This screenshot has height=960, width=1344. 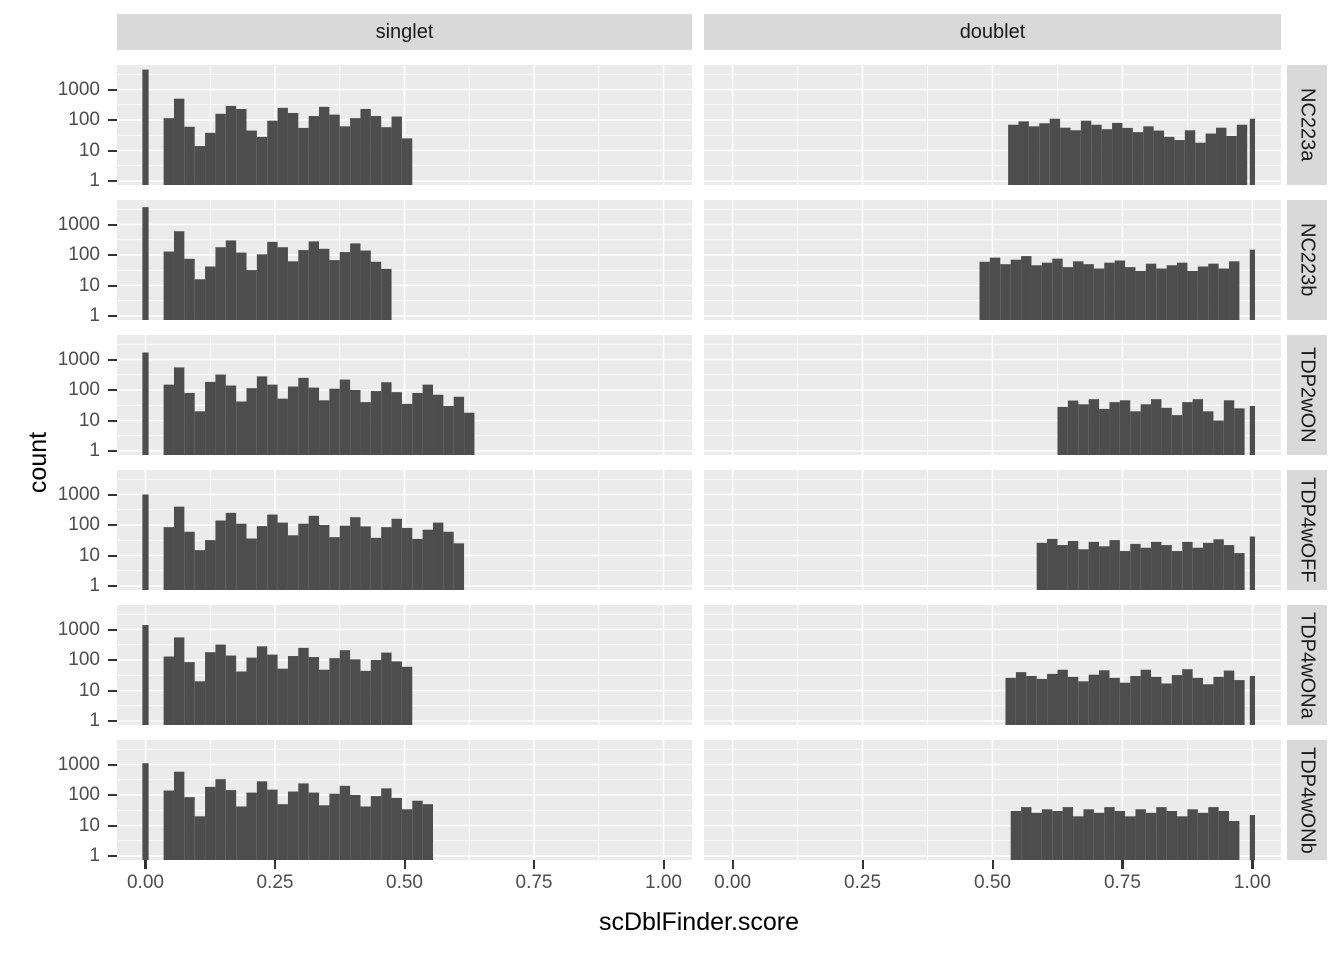 I want to click on panel-TDP4wONa-singlet, so click(x=404, y=665).